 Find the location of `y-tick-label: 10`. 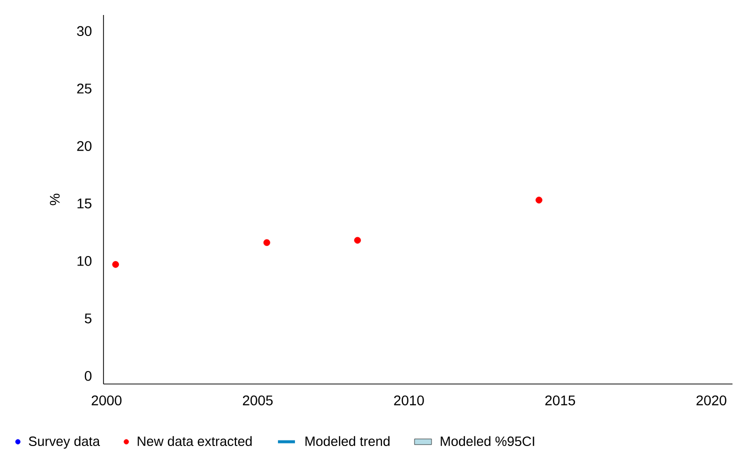

y-tick-label: 10 is located at coordinates (85, 261).